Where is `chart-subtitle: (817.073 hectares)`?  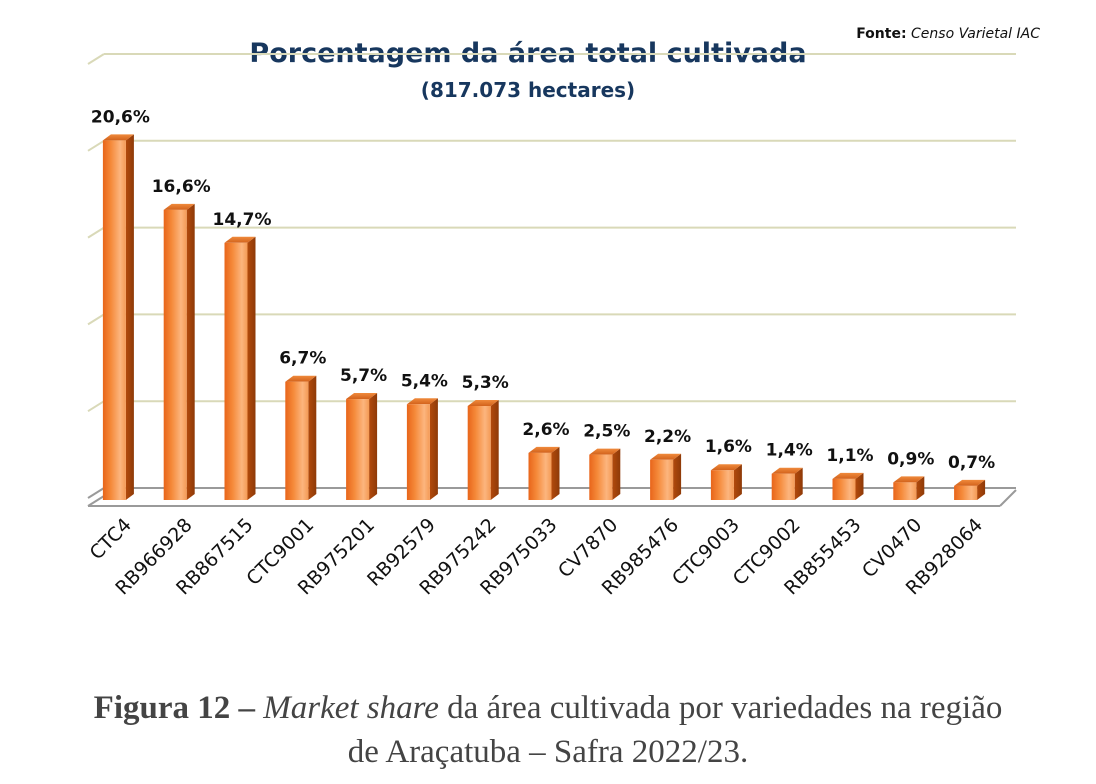
chart-subtitle: (817.073 hectares) is located at coordinates (528, 90).